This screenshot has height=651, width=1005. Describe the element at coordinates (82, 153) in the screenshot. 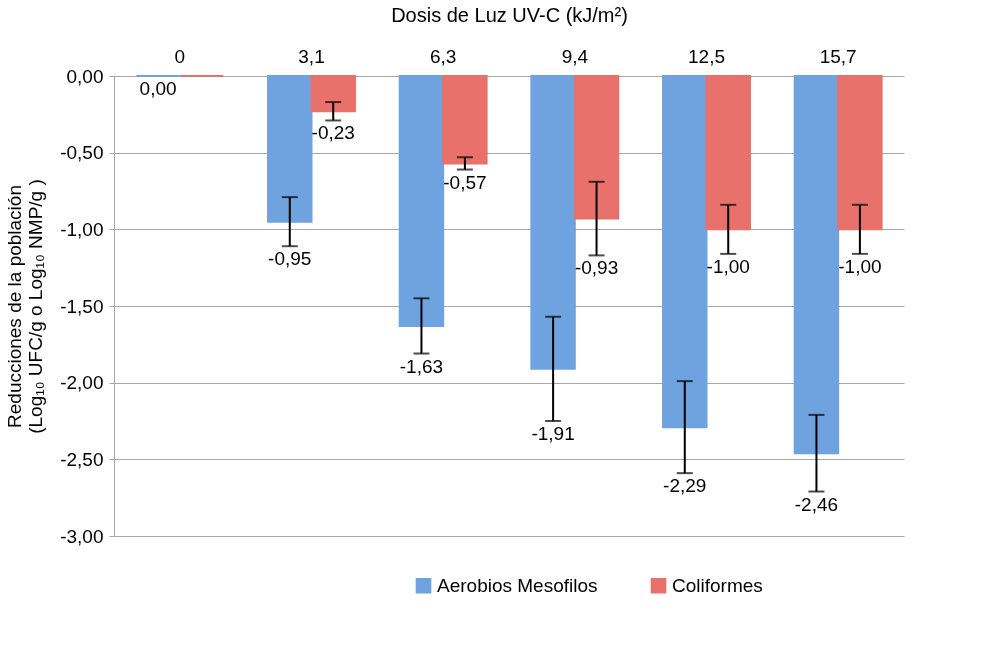

I see `y-tick-label: -0,50` at that location.